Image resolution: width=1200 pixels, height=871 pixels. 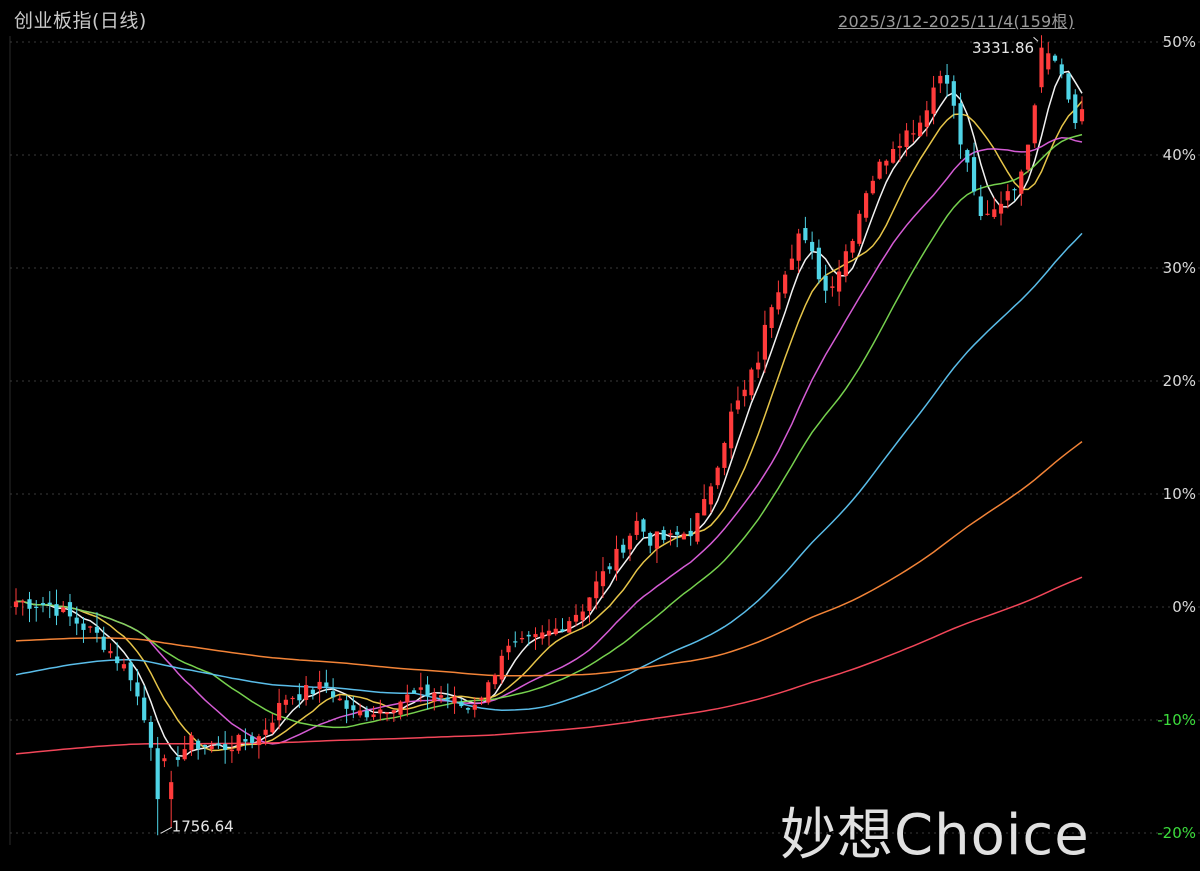 I want to click on y-tick-label: 50%, so click(x=1179, y=42).